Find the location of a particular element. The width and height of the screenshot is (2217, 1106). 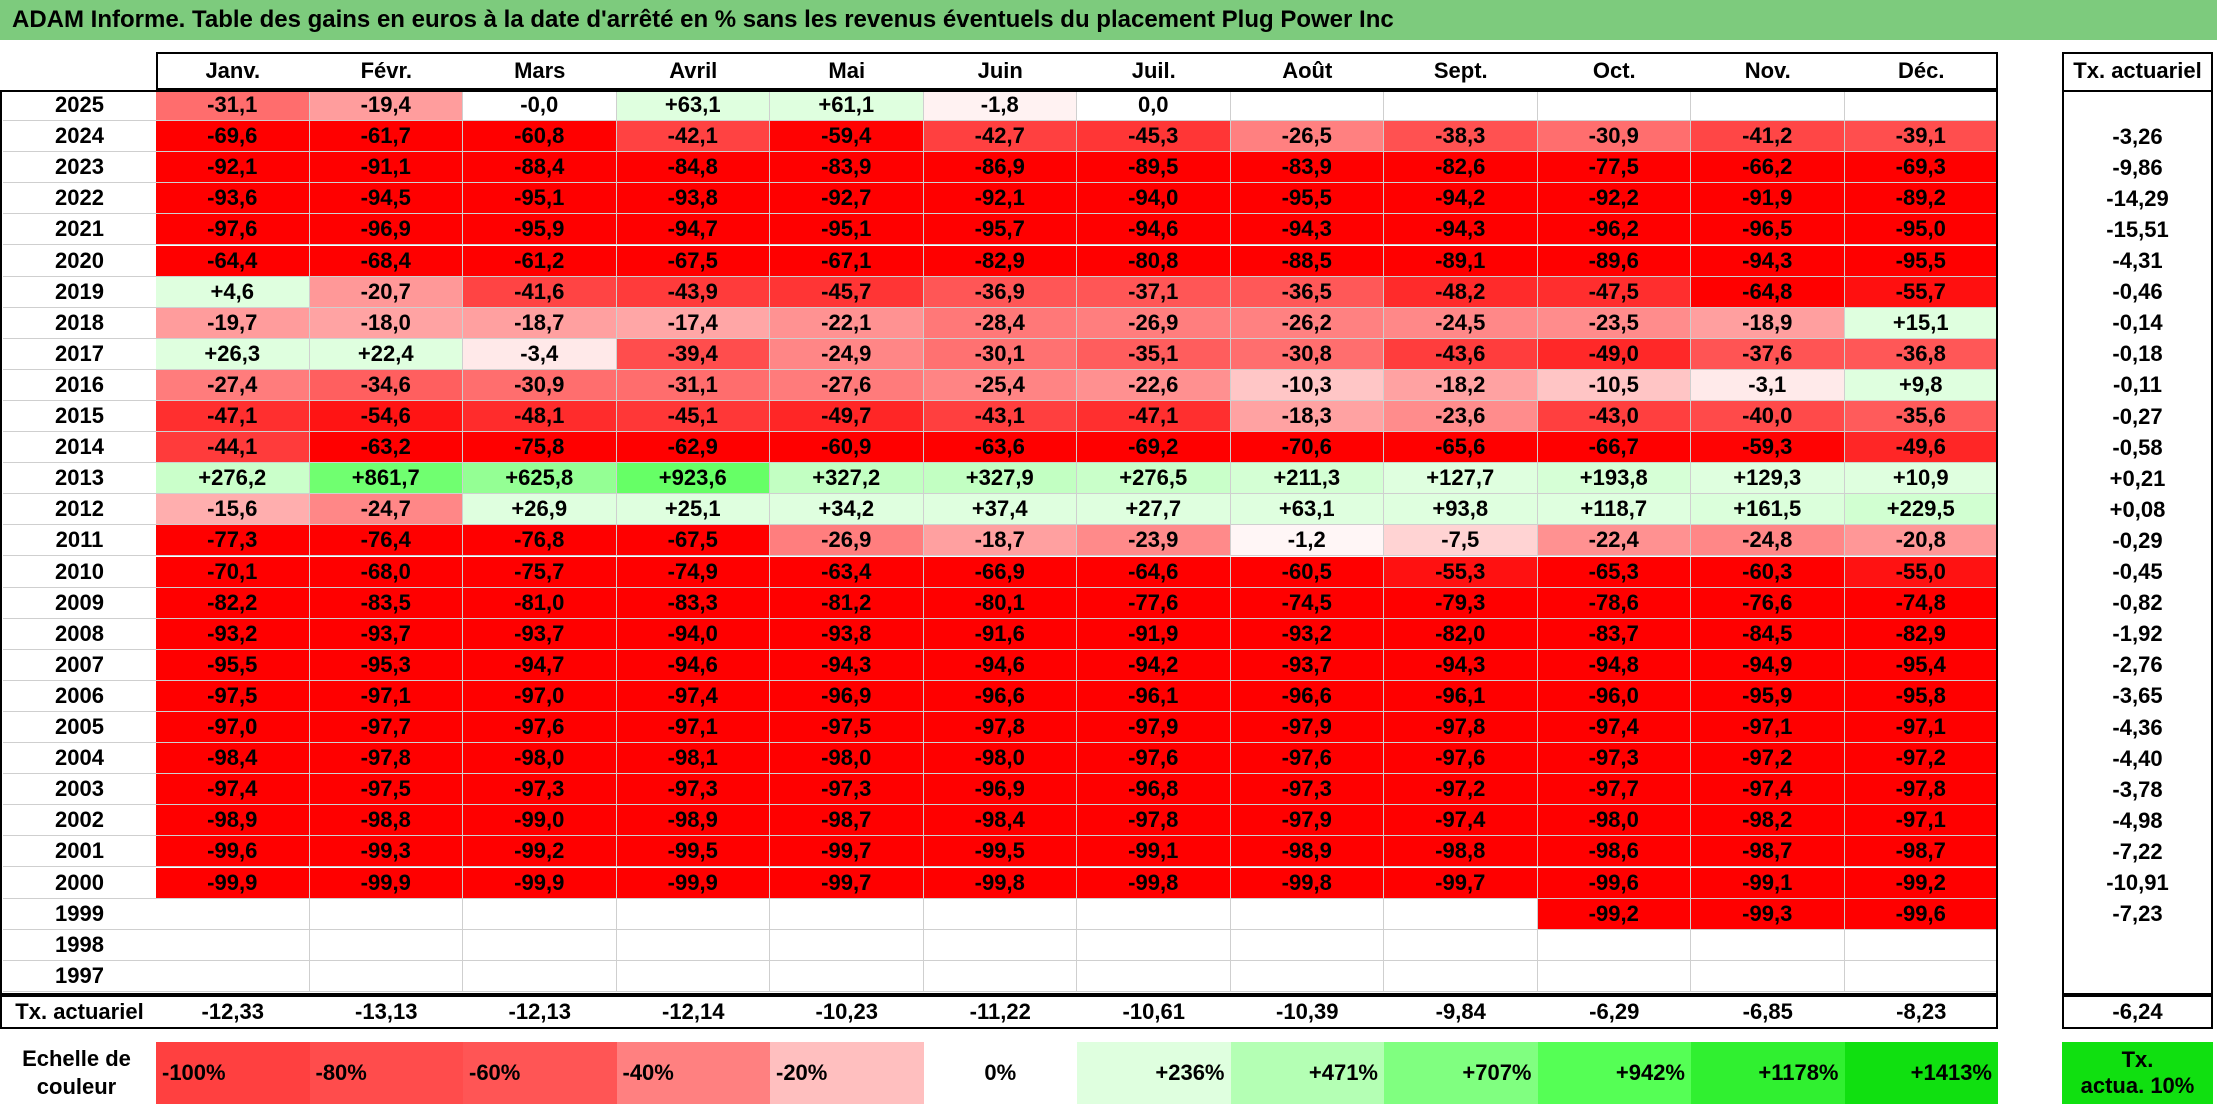

footer-rate-value: -12,14 is located at coordinates (693, 1011).